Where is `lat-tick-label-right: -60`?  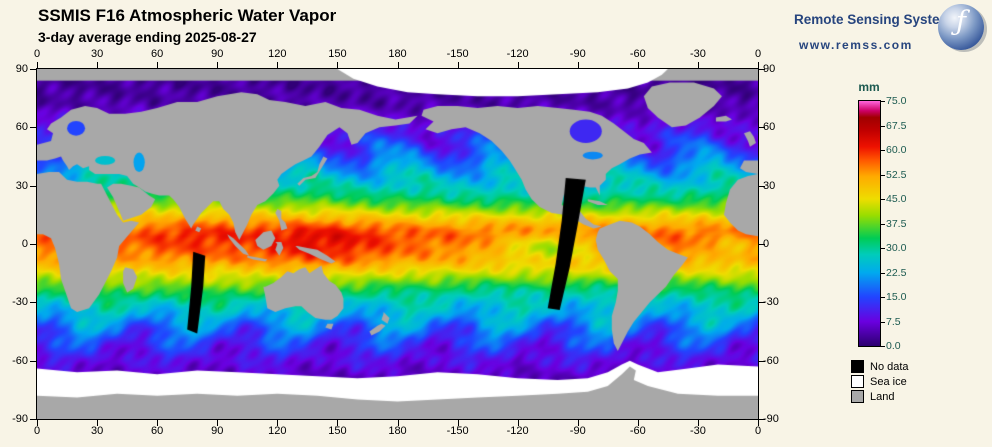
lat-tick-label-right: -60 is located at coordinates (771, 360).